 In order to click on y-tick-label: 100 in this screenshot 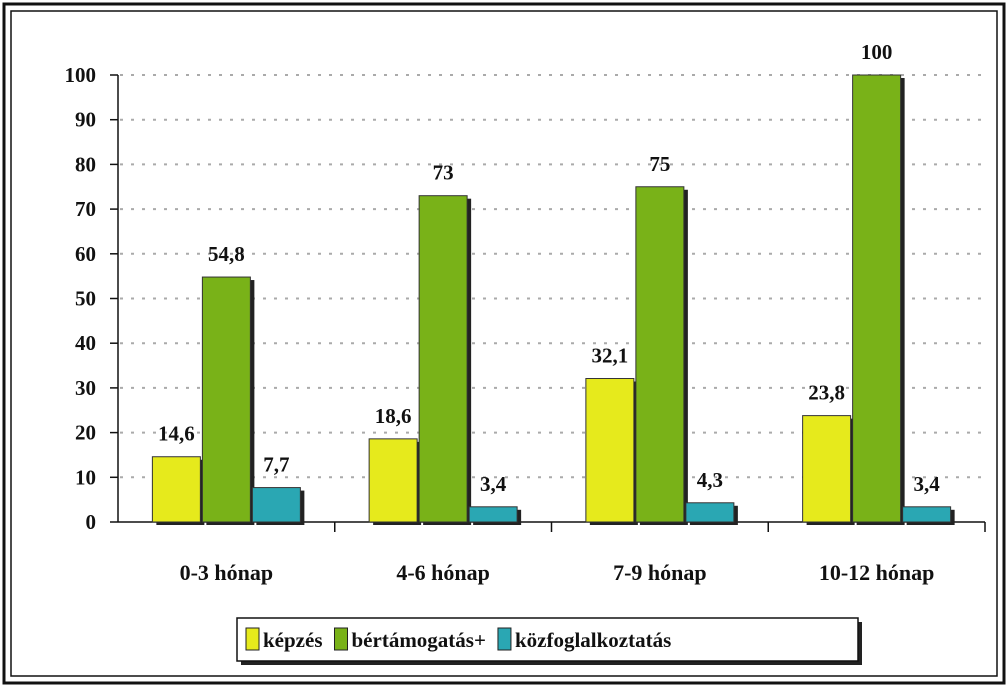, I will do `click(81, 75)`.